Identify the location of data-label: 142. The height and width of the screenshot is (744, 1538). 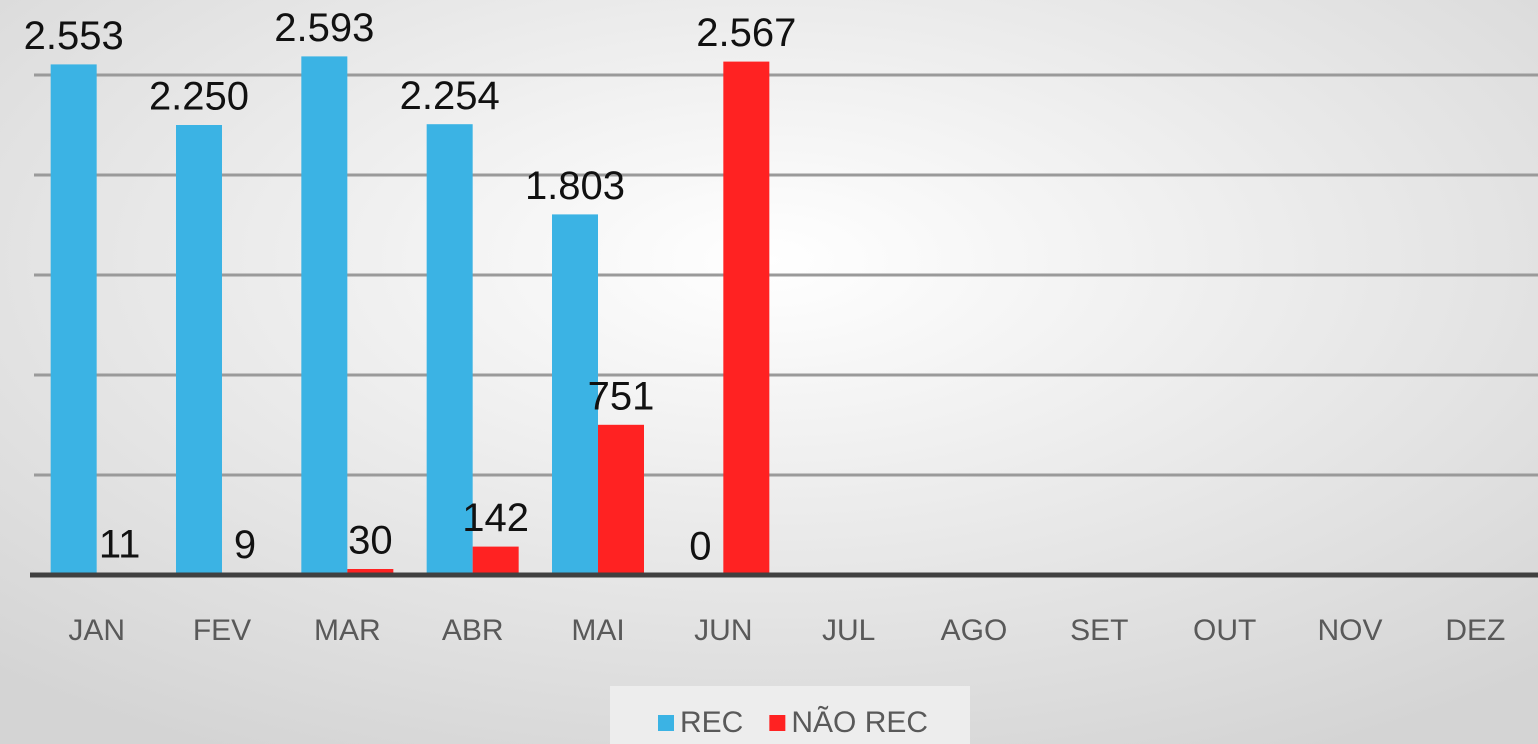
(495, 518).